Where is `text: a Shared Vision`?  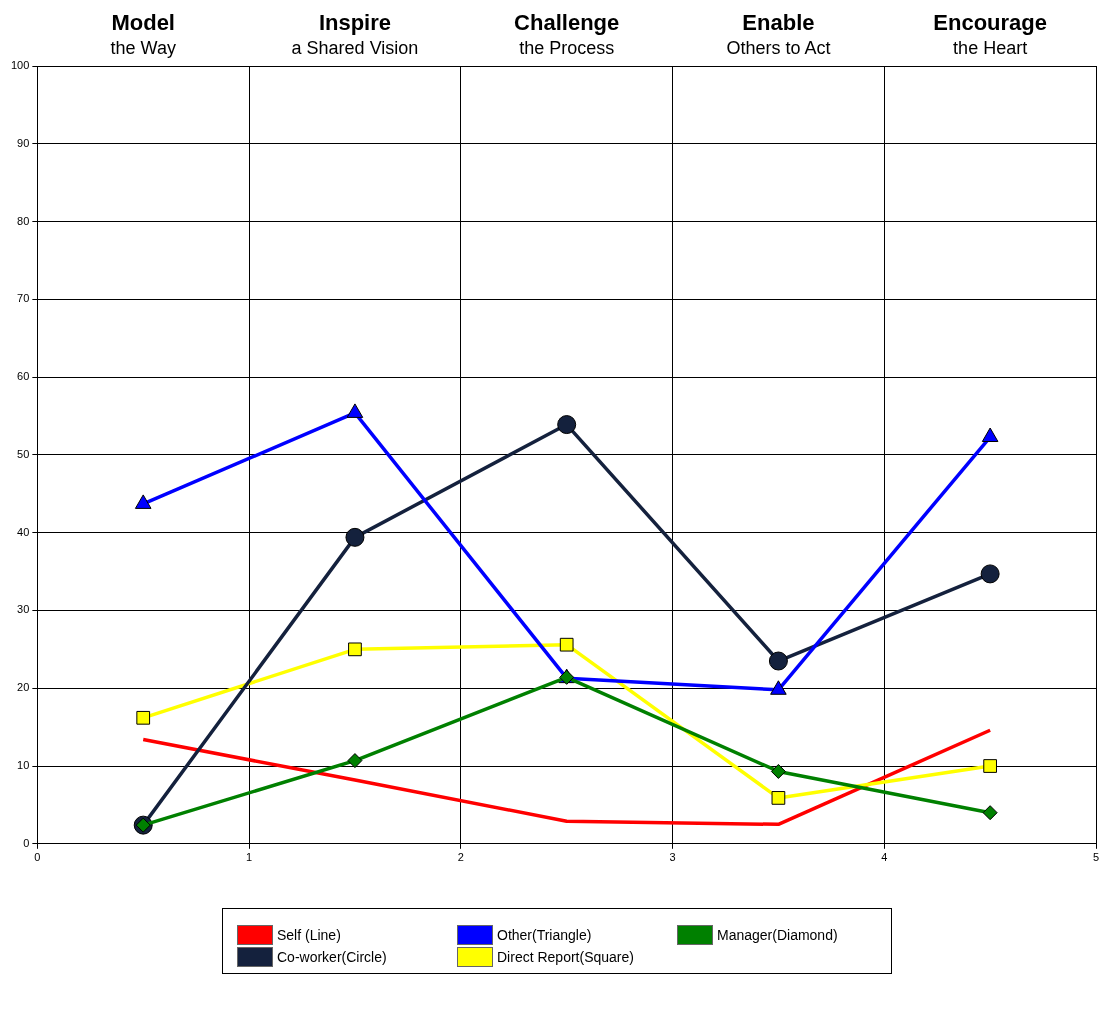 text: a Shared Vision is located at coordinates (355, 48).